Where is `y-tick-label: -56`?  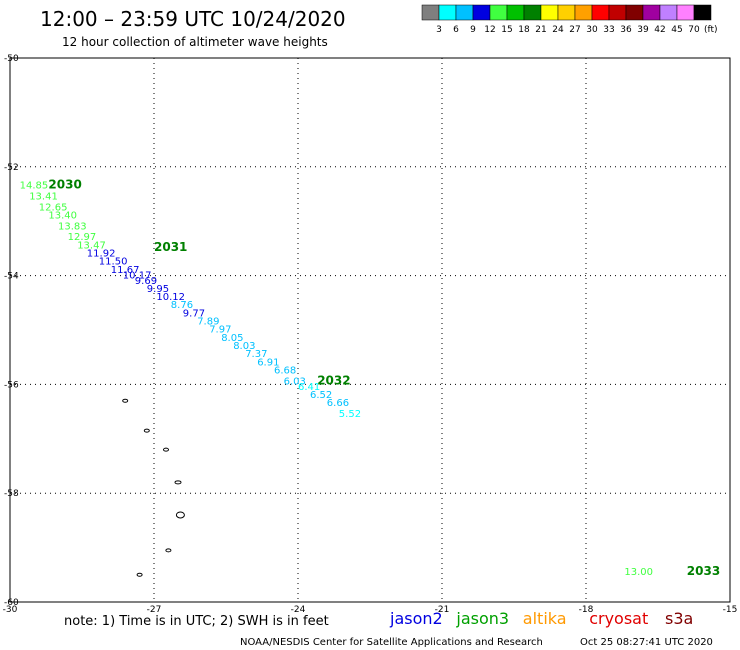
y-tick-label: -56 is located at coordinates (11, 385).